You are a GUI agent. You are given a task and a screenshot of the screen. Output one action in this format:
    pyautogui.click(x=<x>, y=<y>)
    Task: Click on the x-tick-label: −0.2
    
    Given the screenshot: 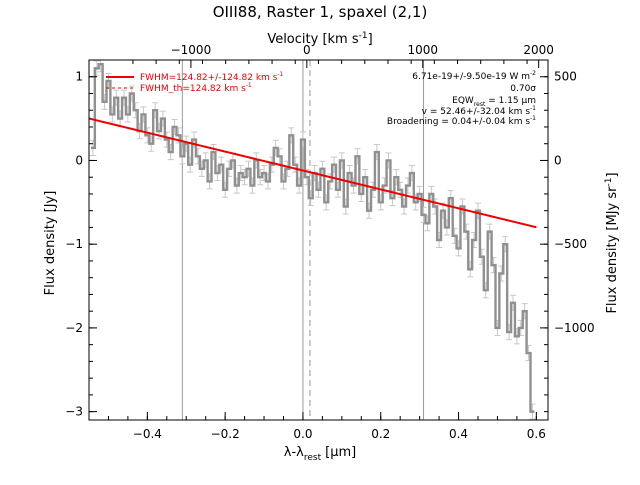 What is the action you would take?
    pyautogui.click(x=225, y=434)
    